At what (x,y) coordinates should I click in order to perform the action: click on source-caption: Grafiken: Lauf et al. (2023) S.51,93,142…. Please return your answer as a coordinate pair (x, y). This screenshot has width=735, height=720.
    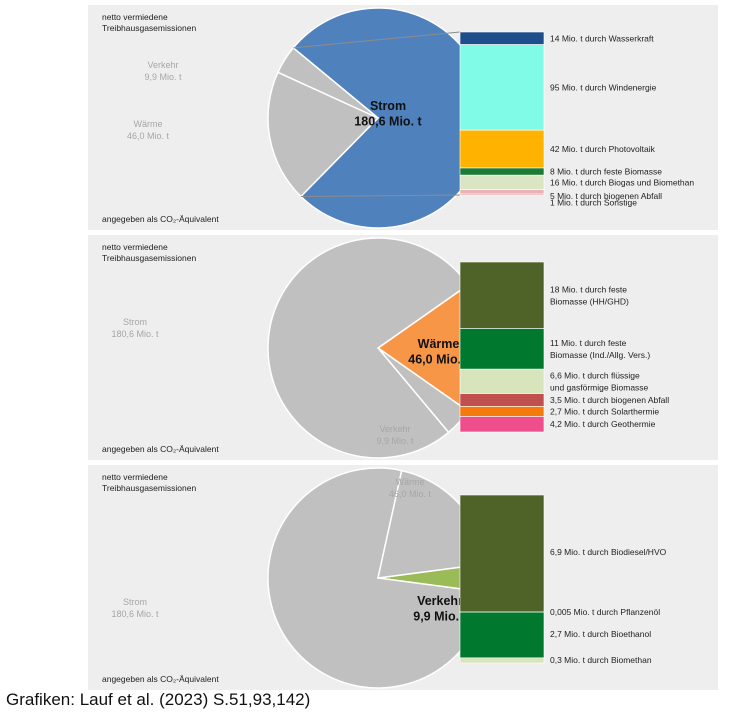
    Looking at the image, I should click on (158, 699).